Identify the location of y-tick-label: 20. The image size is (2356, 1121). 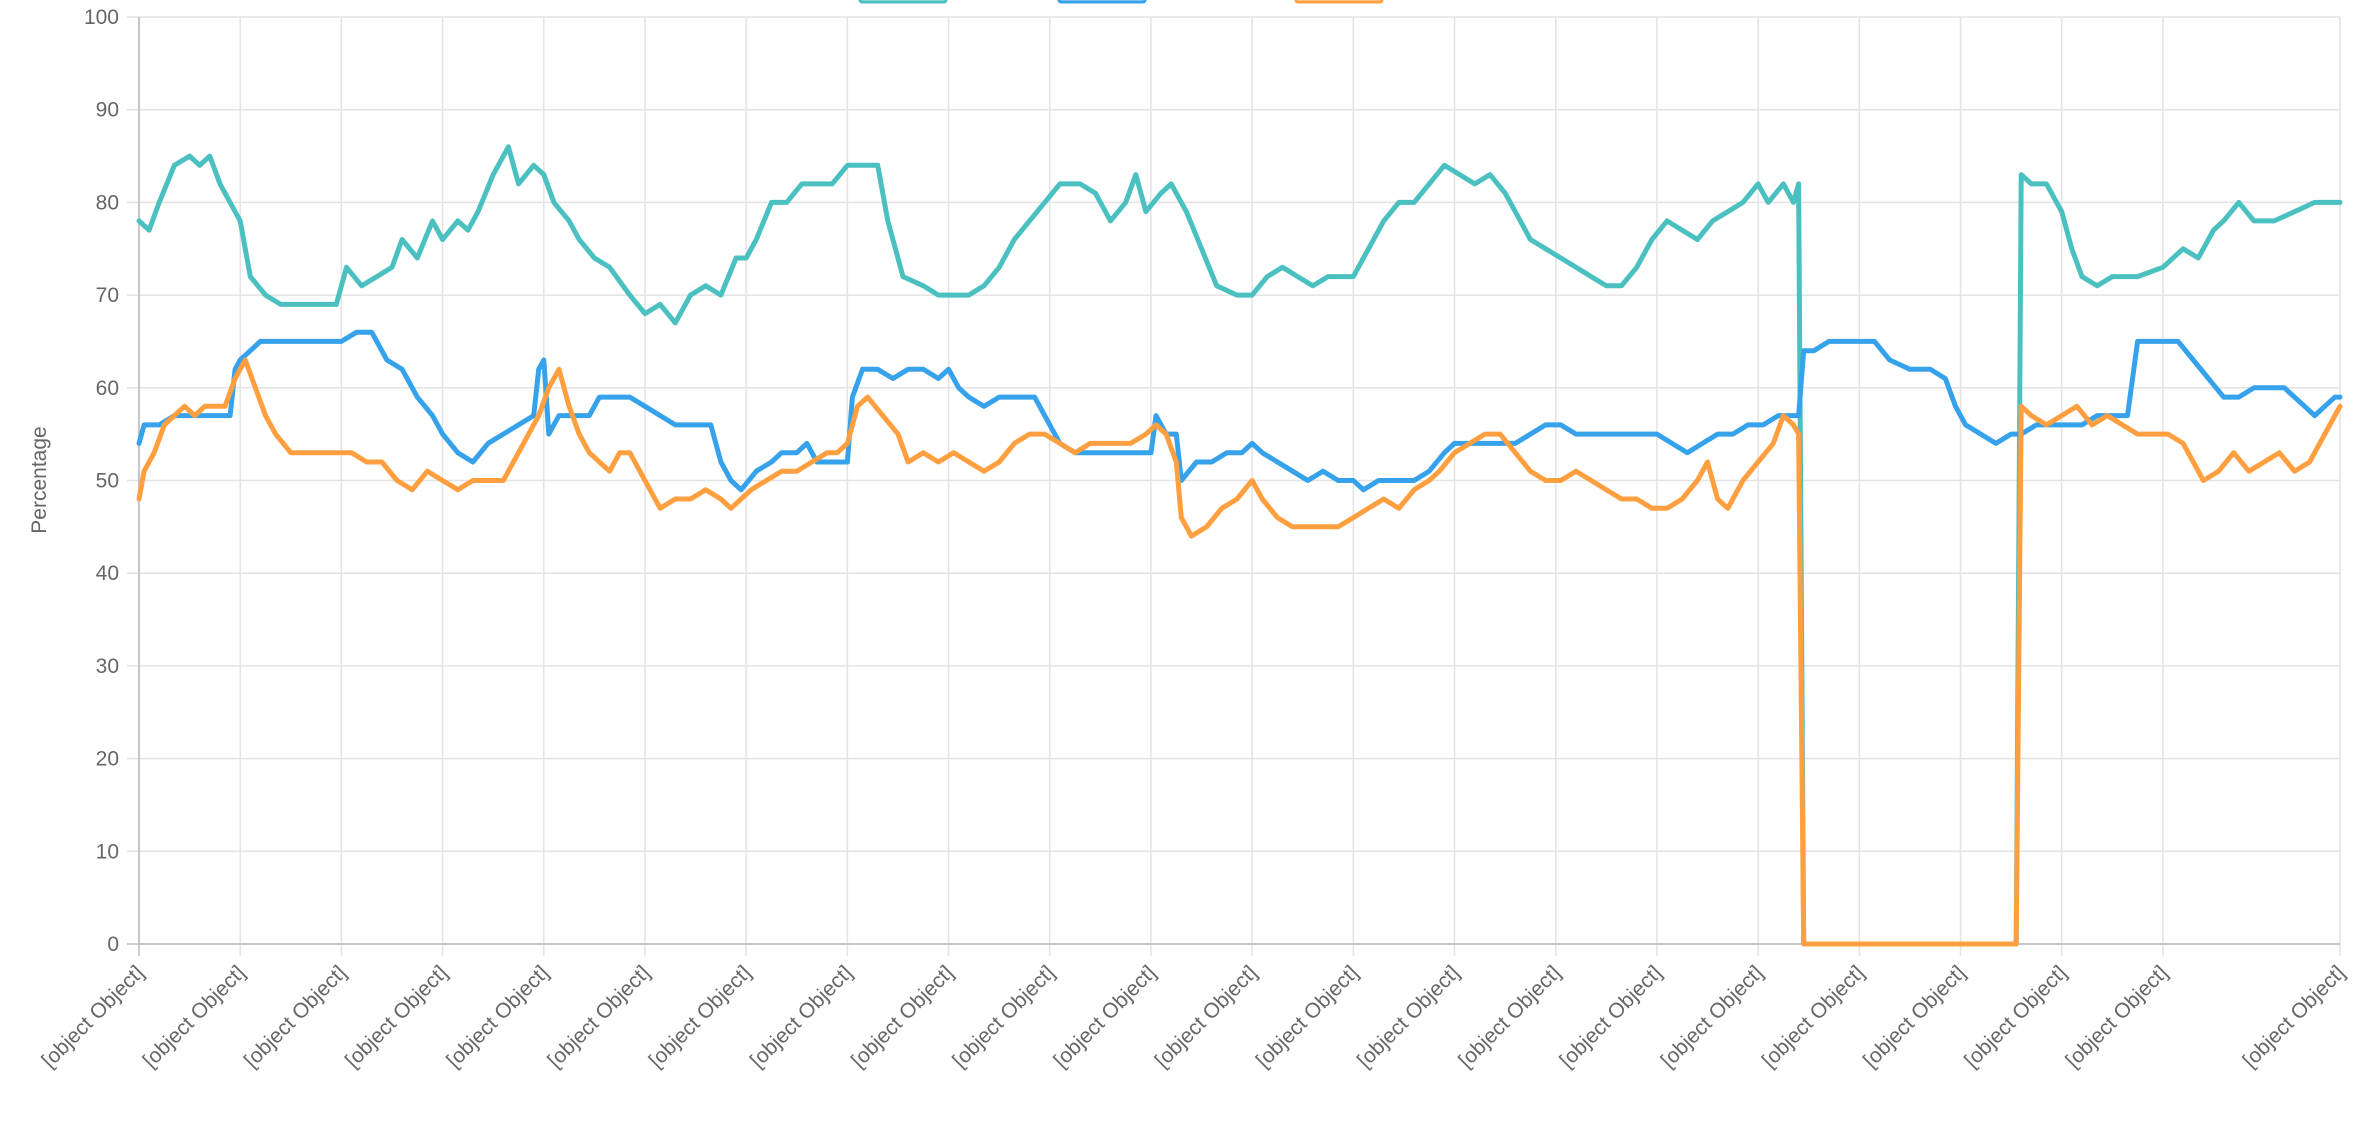
(107, 759).